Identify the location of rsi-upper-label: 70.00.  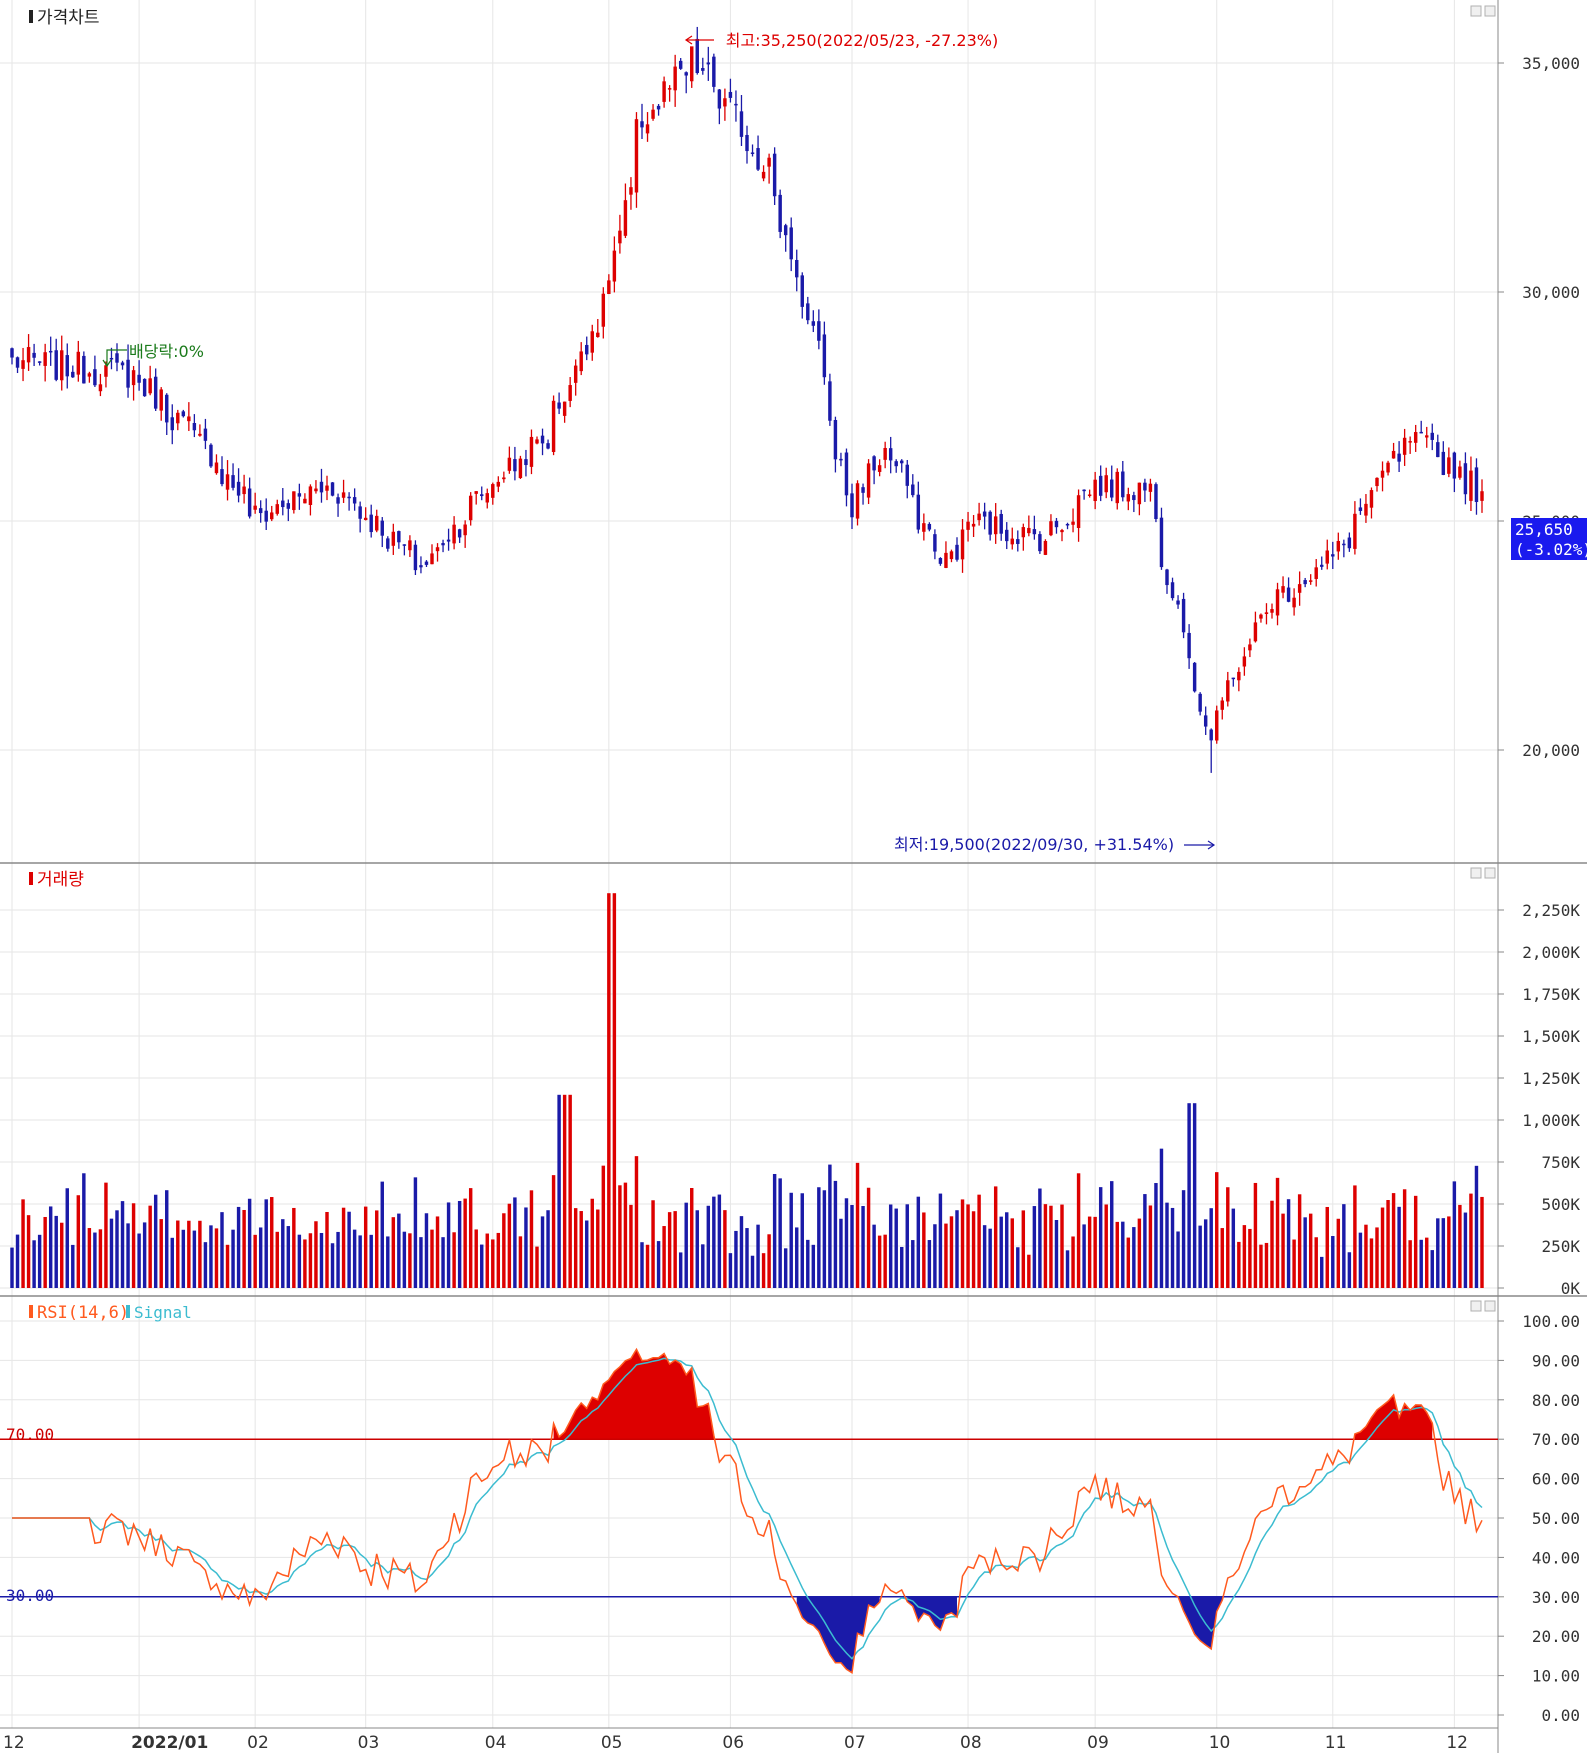
(30, 1434).